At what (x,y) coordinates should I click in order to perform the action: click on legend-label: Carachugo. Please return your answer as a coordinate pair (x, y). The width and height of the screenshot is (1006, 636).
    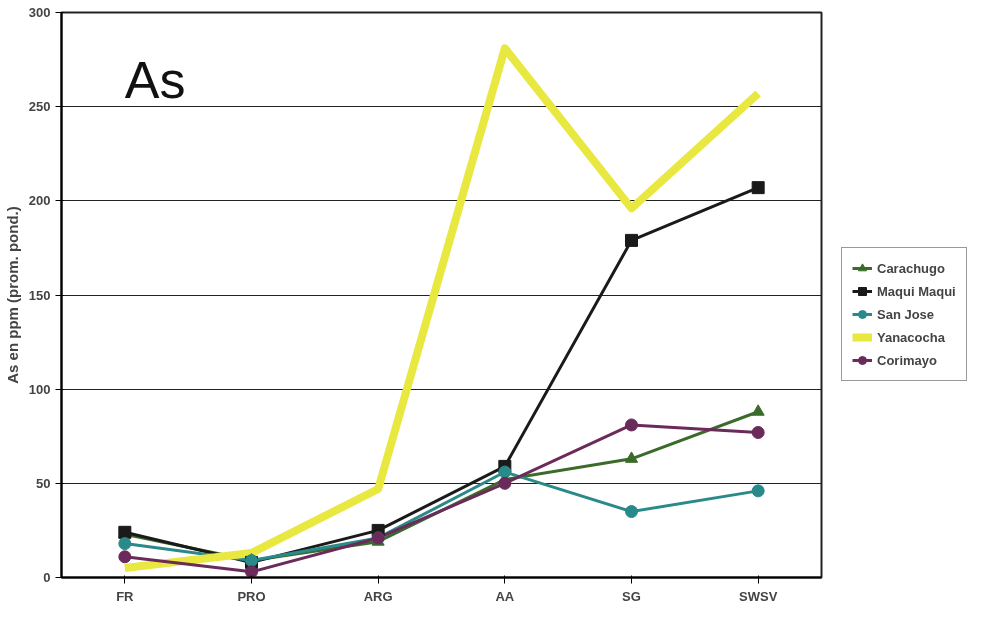
    Looking at the image, I should click on (911, 268).